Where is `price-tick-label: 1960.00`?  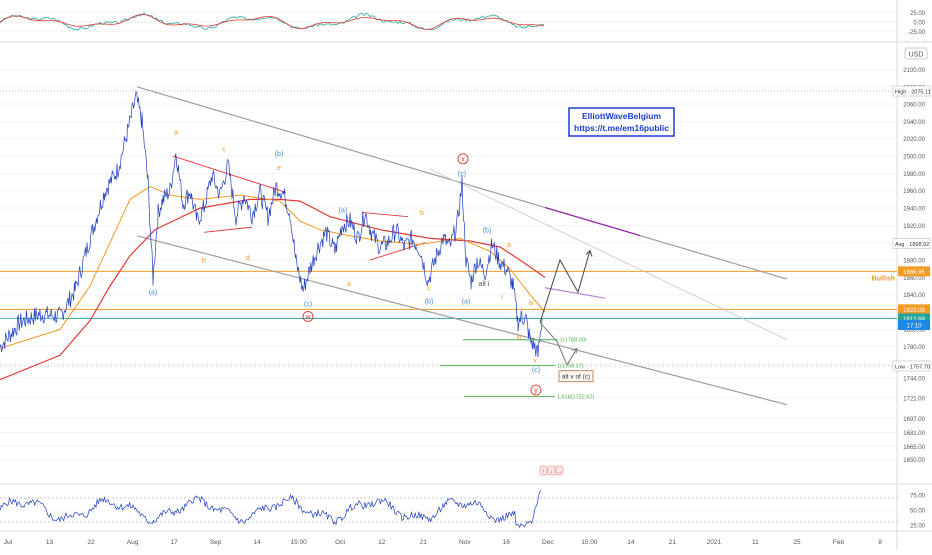
price-tick-label: 1960.00 is located at coordinates (914, 192).